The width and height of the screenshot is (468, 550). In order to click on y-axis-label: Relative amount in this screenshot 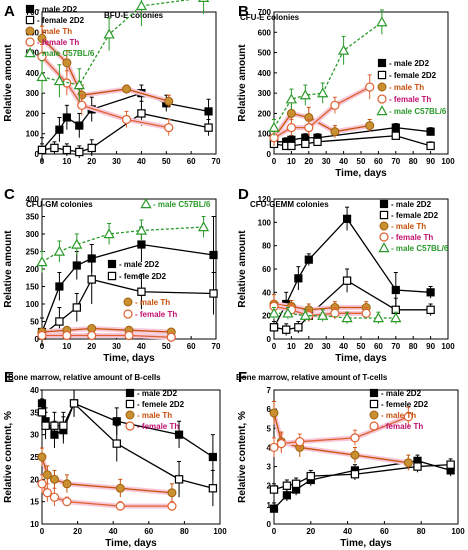, I will do `click(8, 269)`.